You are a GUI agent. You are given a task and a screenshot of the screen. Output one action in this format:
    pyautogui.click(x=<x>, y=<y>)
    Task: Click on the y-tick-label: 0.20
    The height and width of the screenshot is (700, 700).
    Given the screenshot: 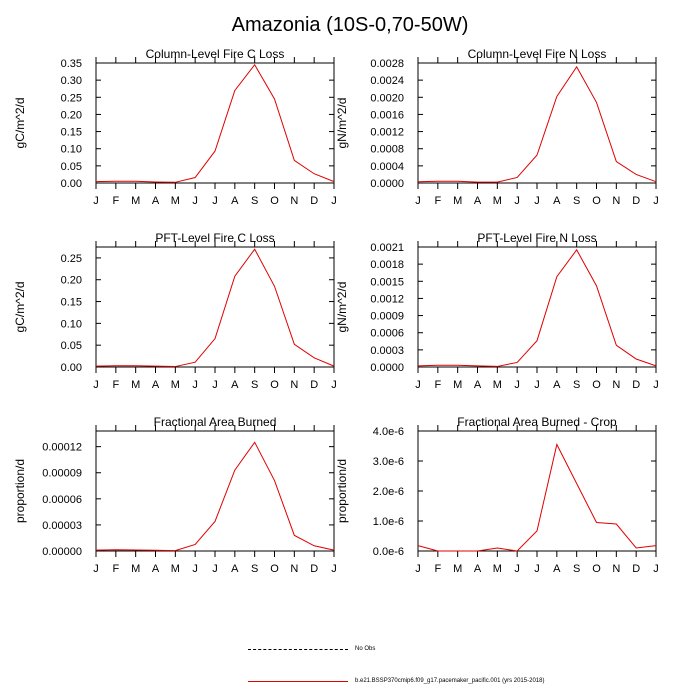 What is the action you would take?
    pyautogui.click(x=71, y=281)
    